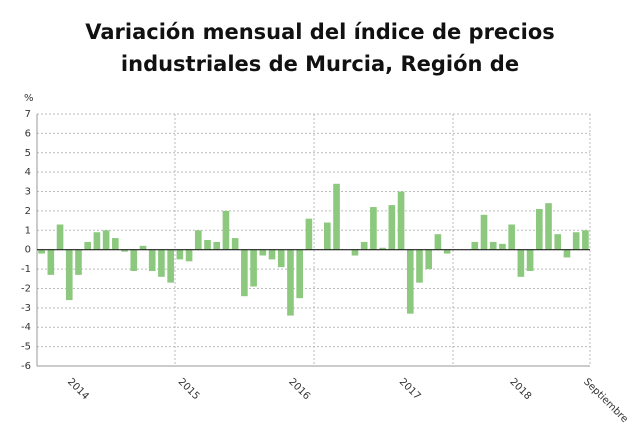 This screenshot has width=640, height=431. Describe the element at coordinates (28, 172) in the screenshot. I see `y-tick-label: 4` at that location.